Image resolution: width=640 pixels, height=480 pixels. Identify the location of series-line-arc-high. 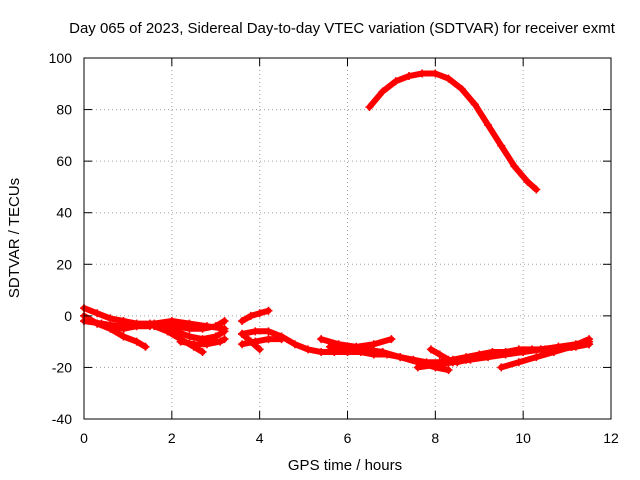
(453, 131).